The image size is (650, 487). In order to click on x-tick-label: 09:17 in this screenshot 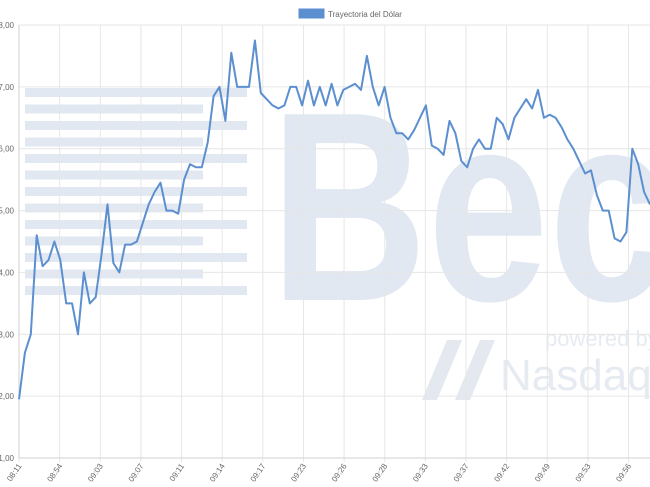, I will do `click(258, 473)`.